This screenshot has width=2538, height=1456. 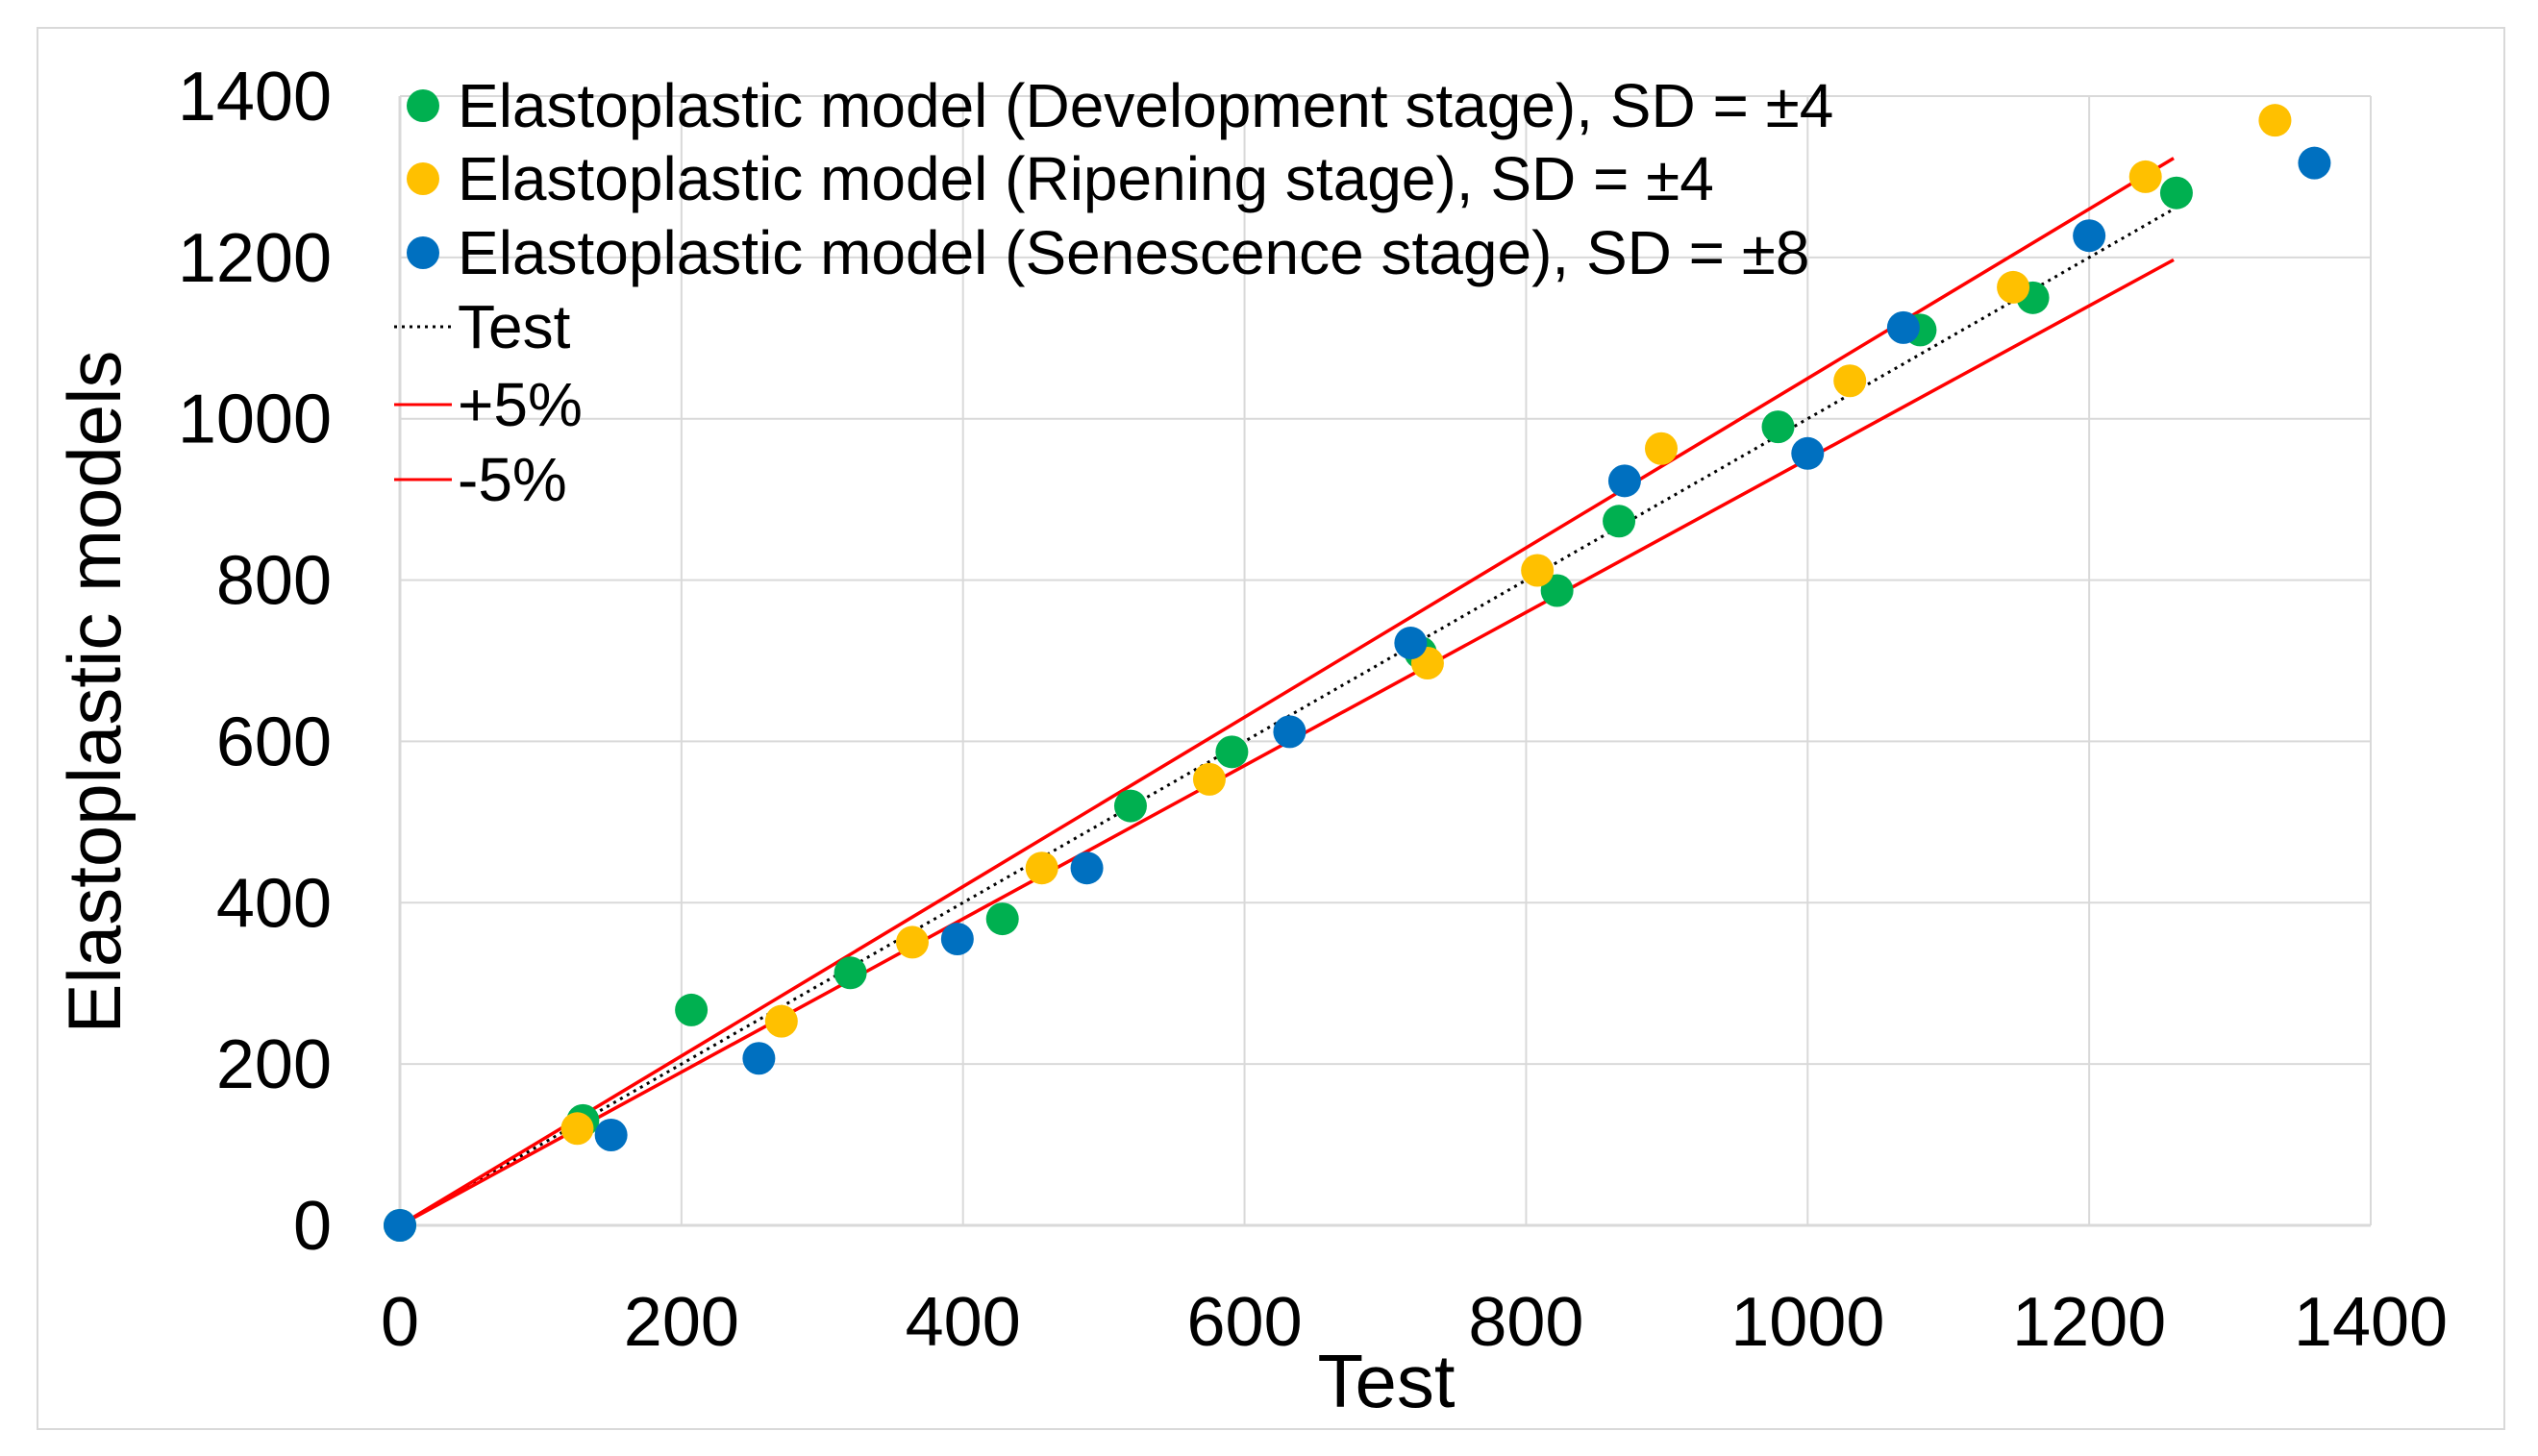 What do you see at coordinates (1525, 1322) in the screenshot?
I see `x-tick-label: 800` at bounding box center [1525, 1322].